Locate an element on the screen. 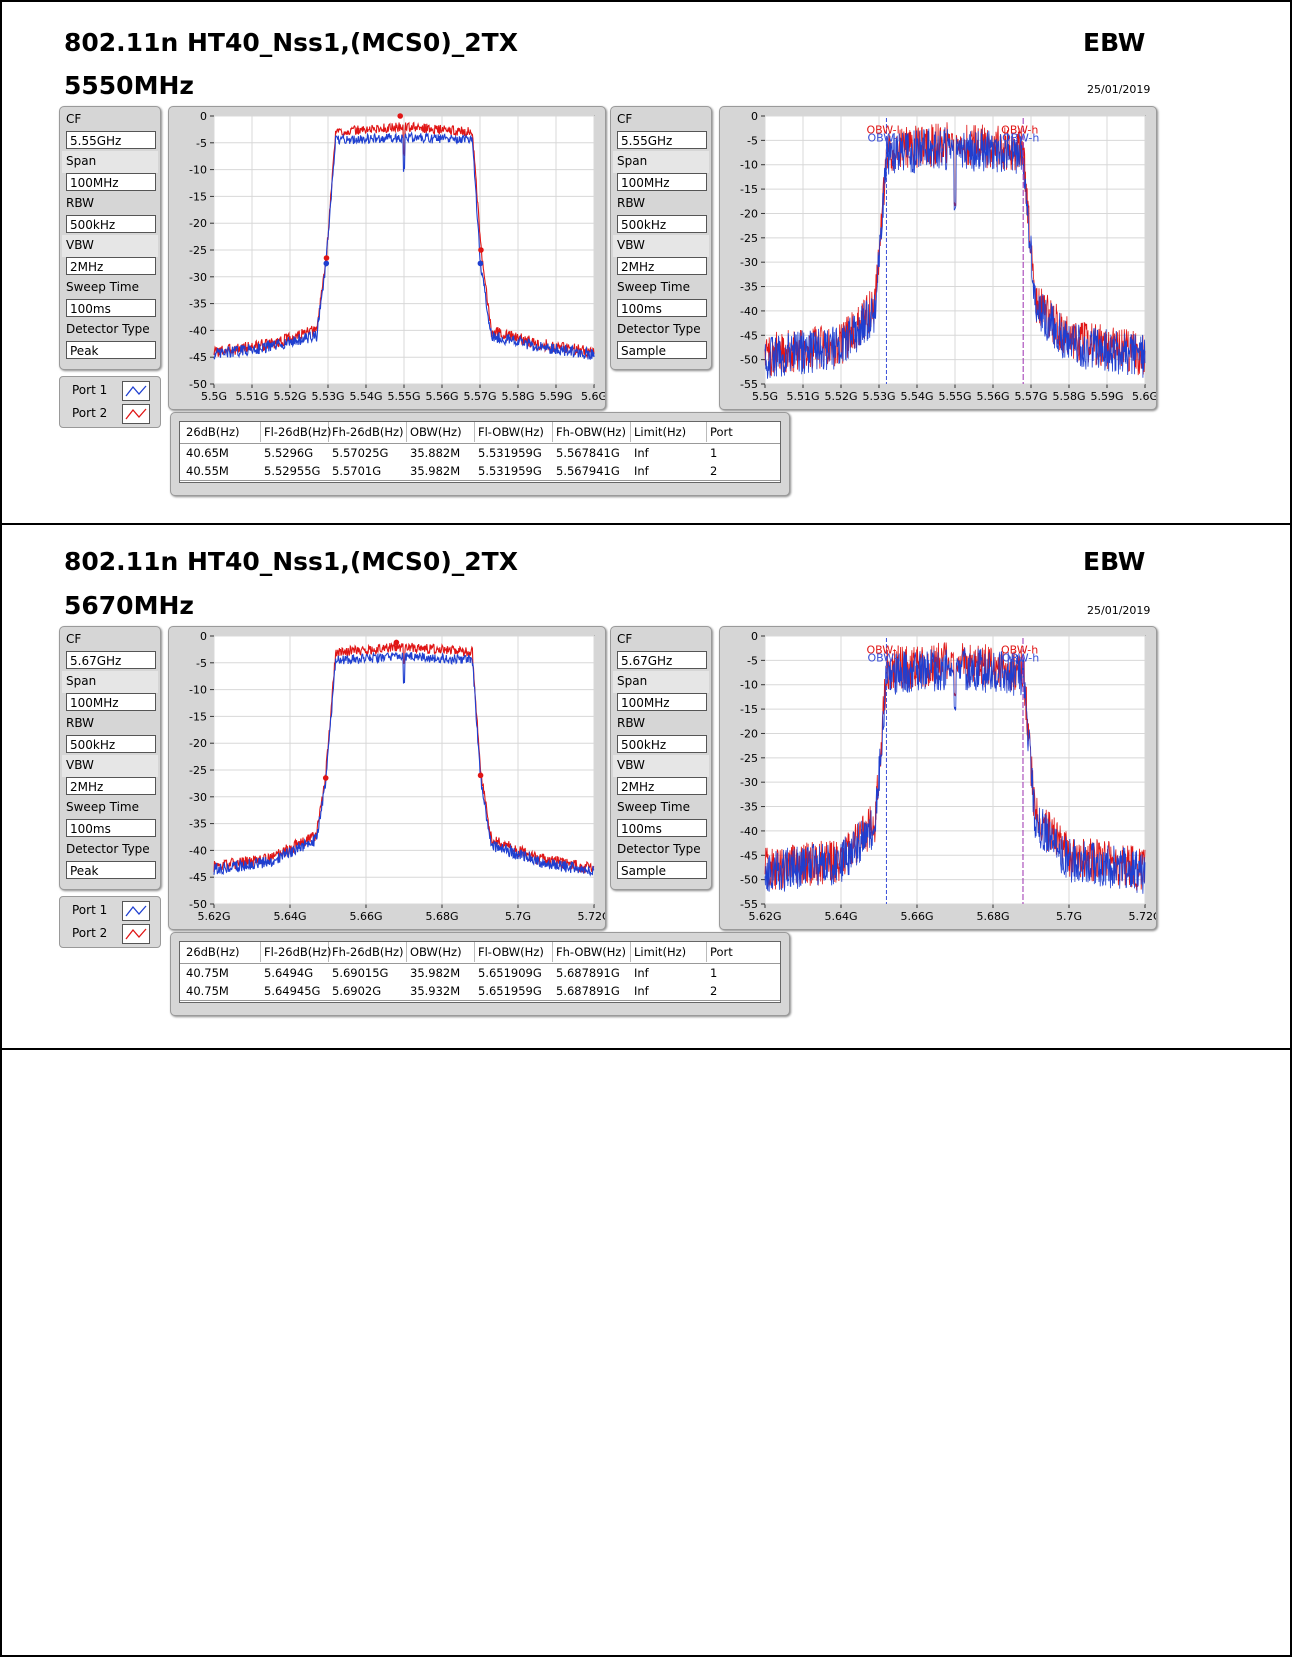 The height and width of the screenshot is (1657, 1292). y-tick-label: -15 is located at coordinates (198, 716).